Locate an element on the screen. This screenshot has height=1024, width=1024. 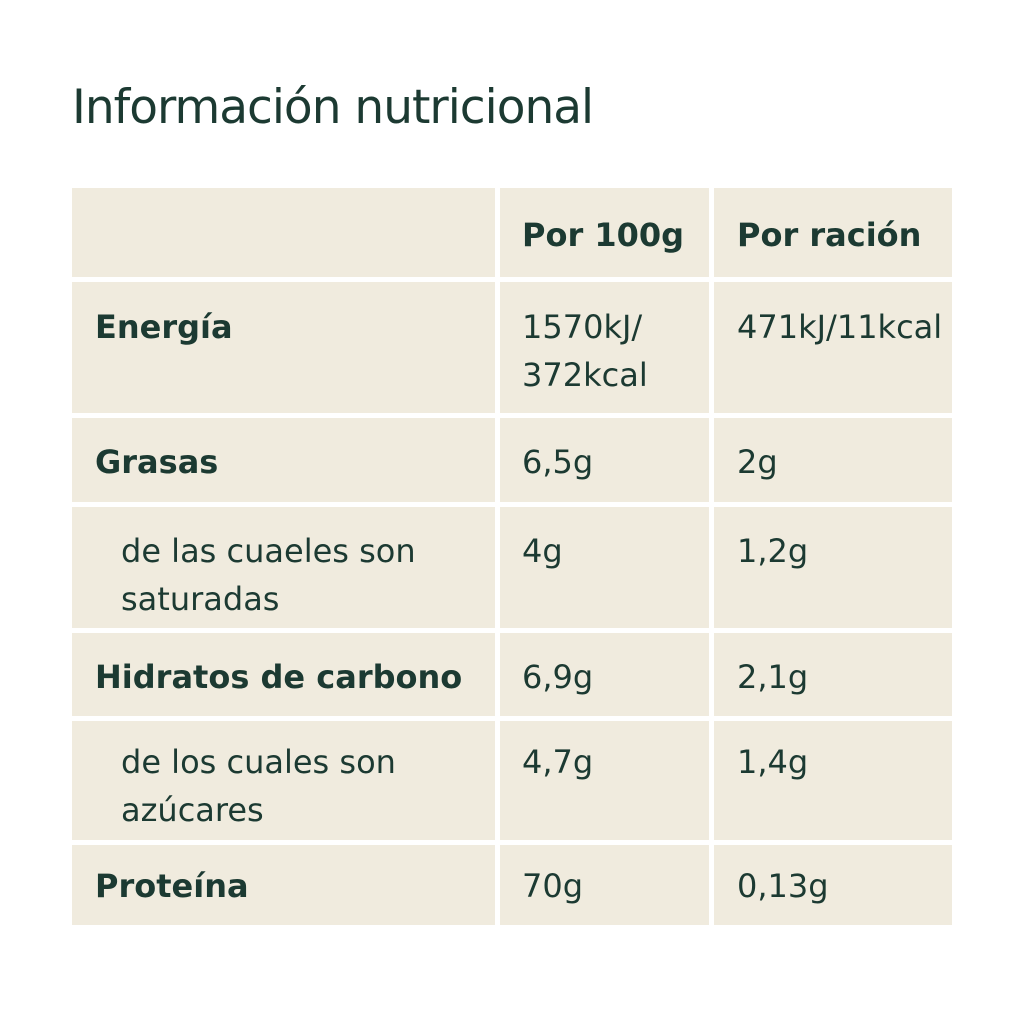
row-per-serving: 0,13g is located at coordinates (783, 886).